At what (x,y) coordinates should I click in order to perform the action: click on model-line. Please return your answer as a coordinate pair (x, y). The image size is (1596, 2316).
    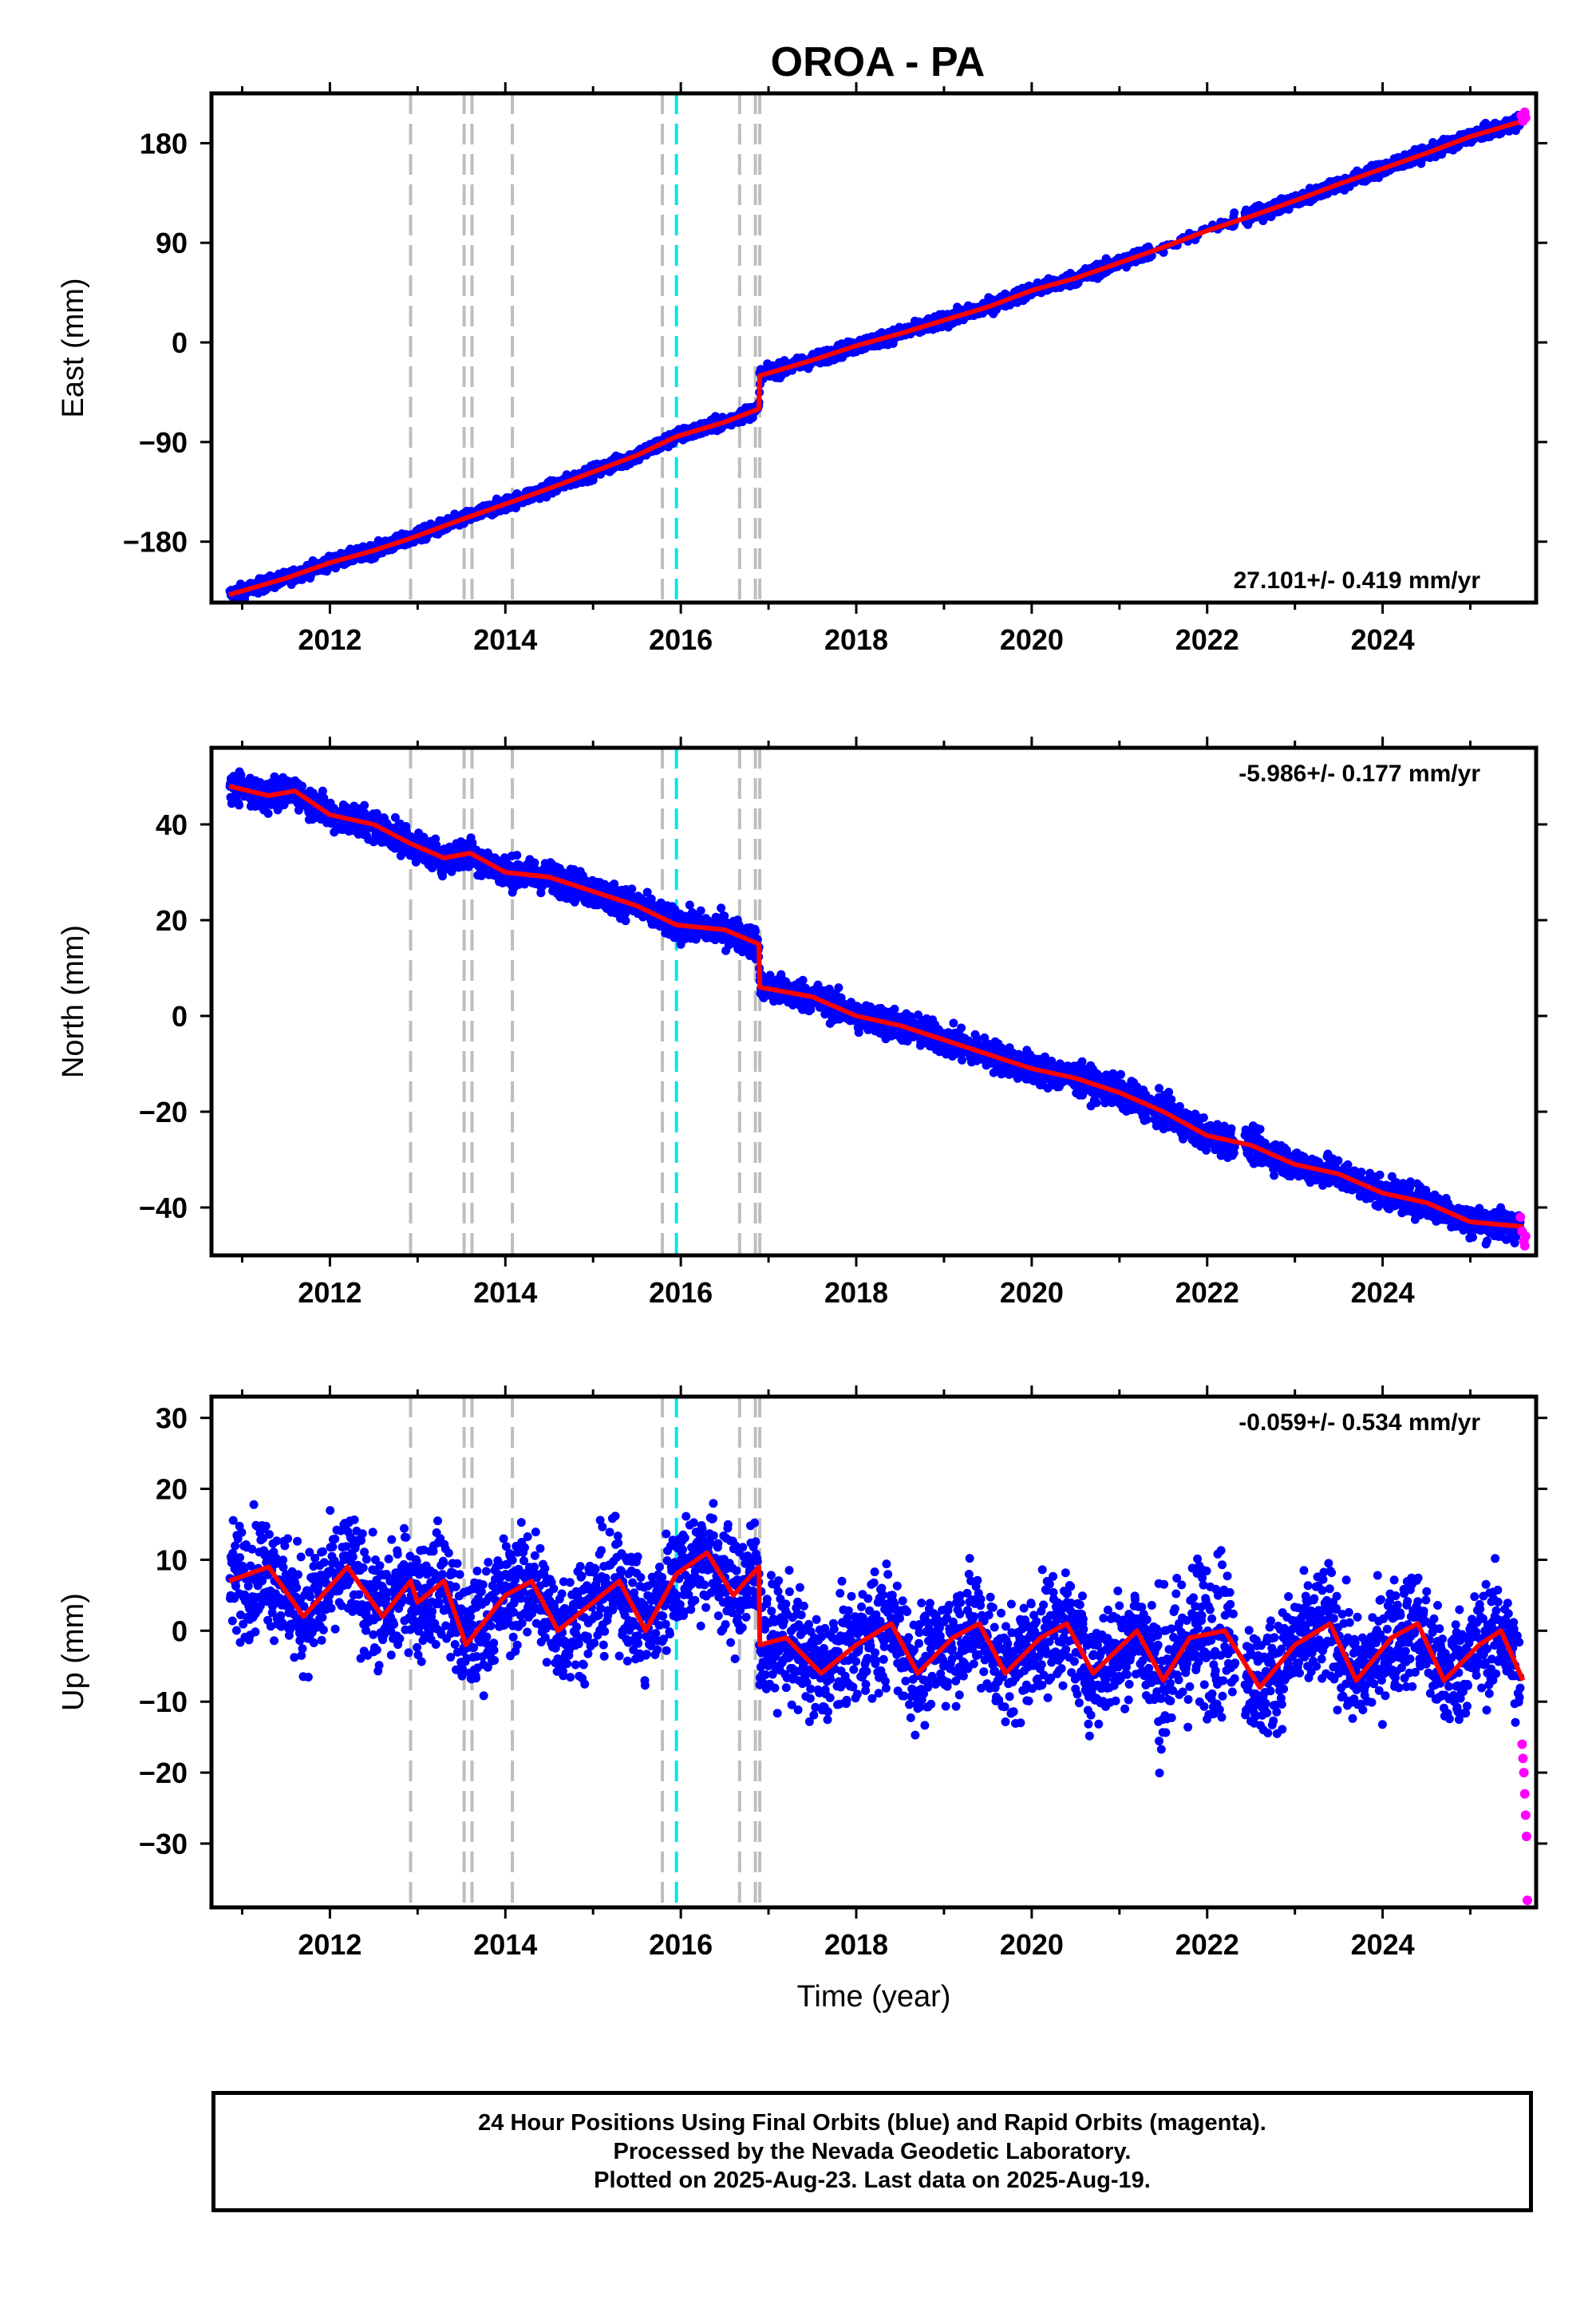
    Looking at the image, I should click on (876, 1620).